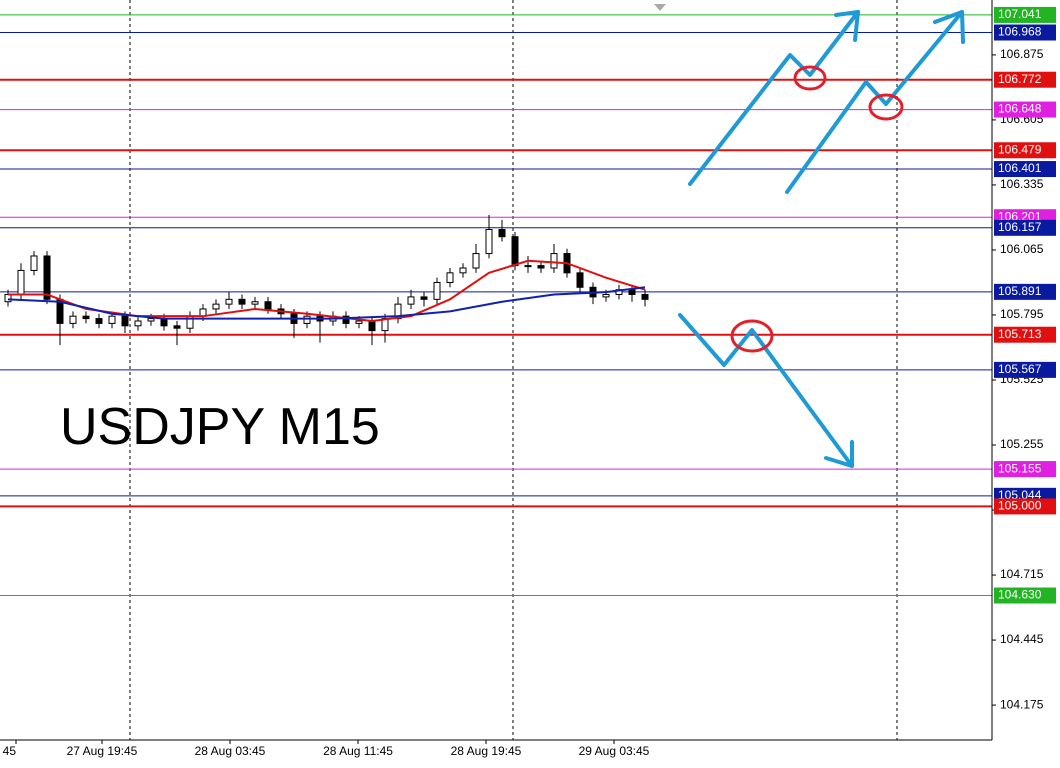 The width and height of the screenshot is (1060, 768). Describe the element at coordinates (230, 751) in the screenshot. I see `x-tick-label: 28 Aug 03:45` at that location.